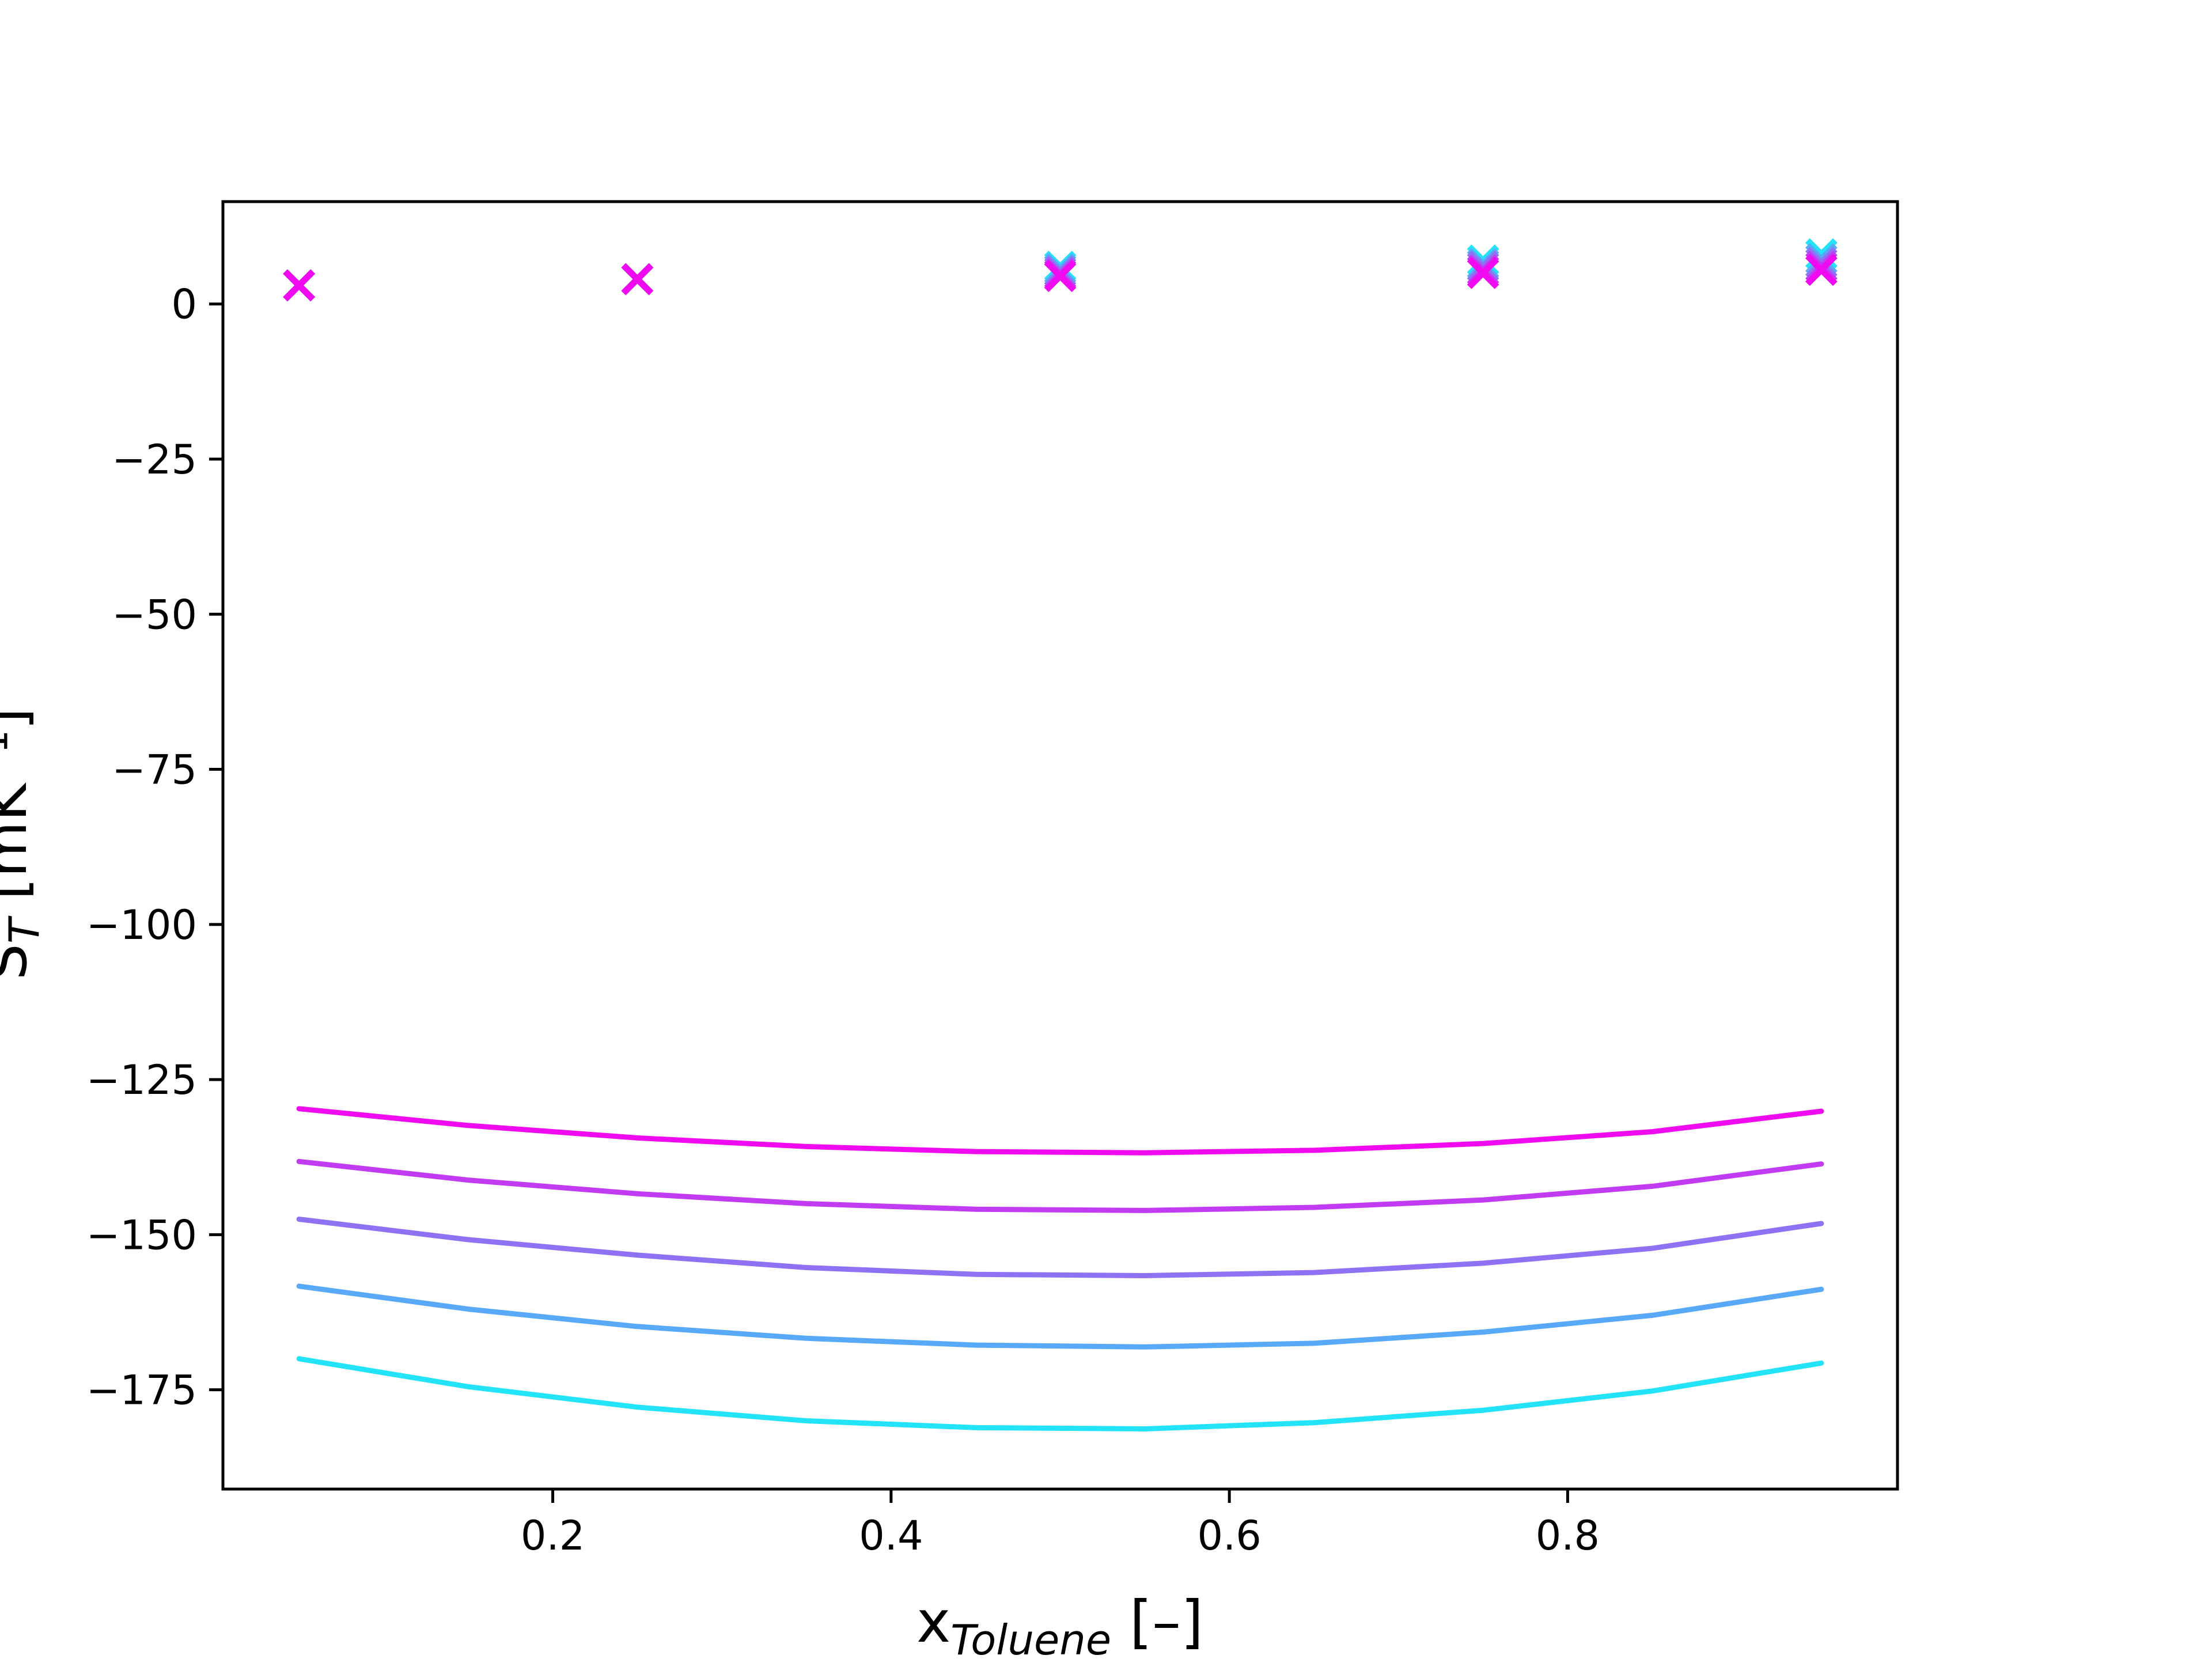 This screenshot has width=2212, height=1659. I want to click on x-tick-label: 0.4, so click(891, 1535).